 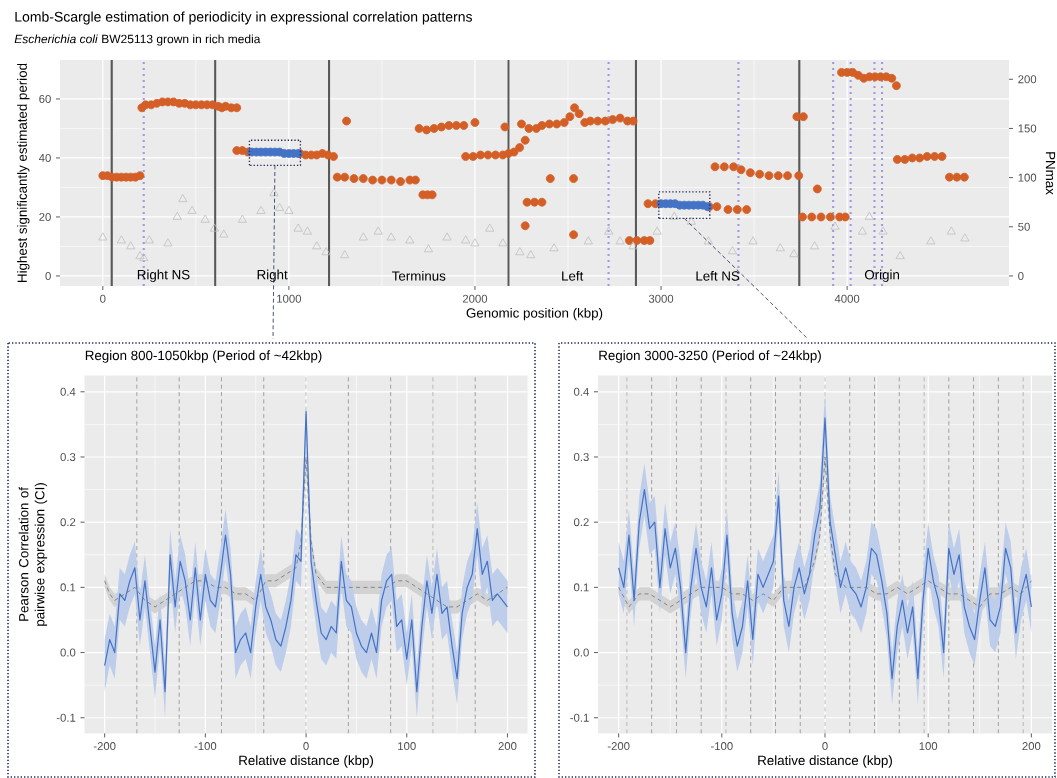 I want to click on annotation: Terminus, so click(x=419, y=275).